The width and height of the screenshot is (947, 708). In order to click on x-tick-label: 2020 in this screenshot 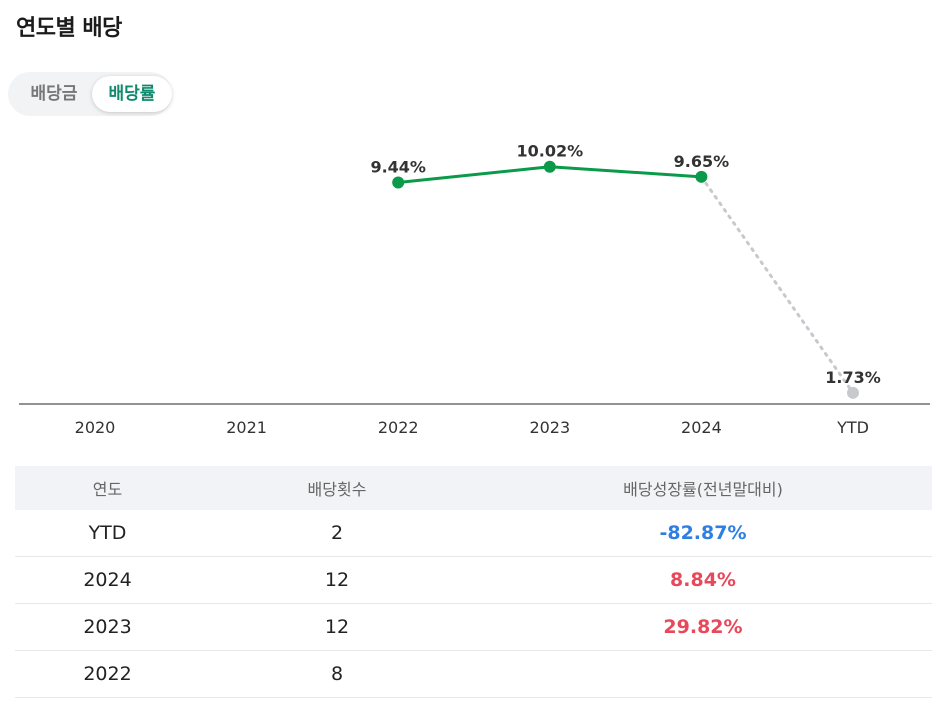, I will do `click(95, 427)`.